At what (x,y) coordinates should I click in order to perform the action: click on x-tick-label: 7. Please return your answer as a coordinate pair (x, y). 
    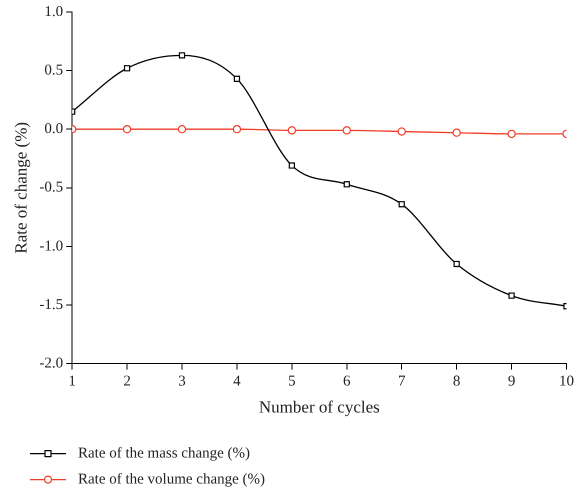
    Looking at the image, I should click on (402, 382).